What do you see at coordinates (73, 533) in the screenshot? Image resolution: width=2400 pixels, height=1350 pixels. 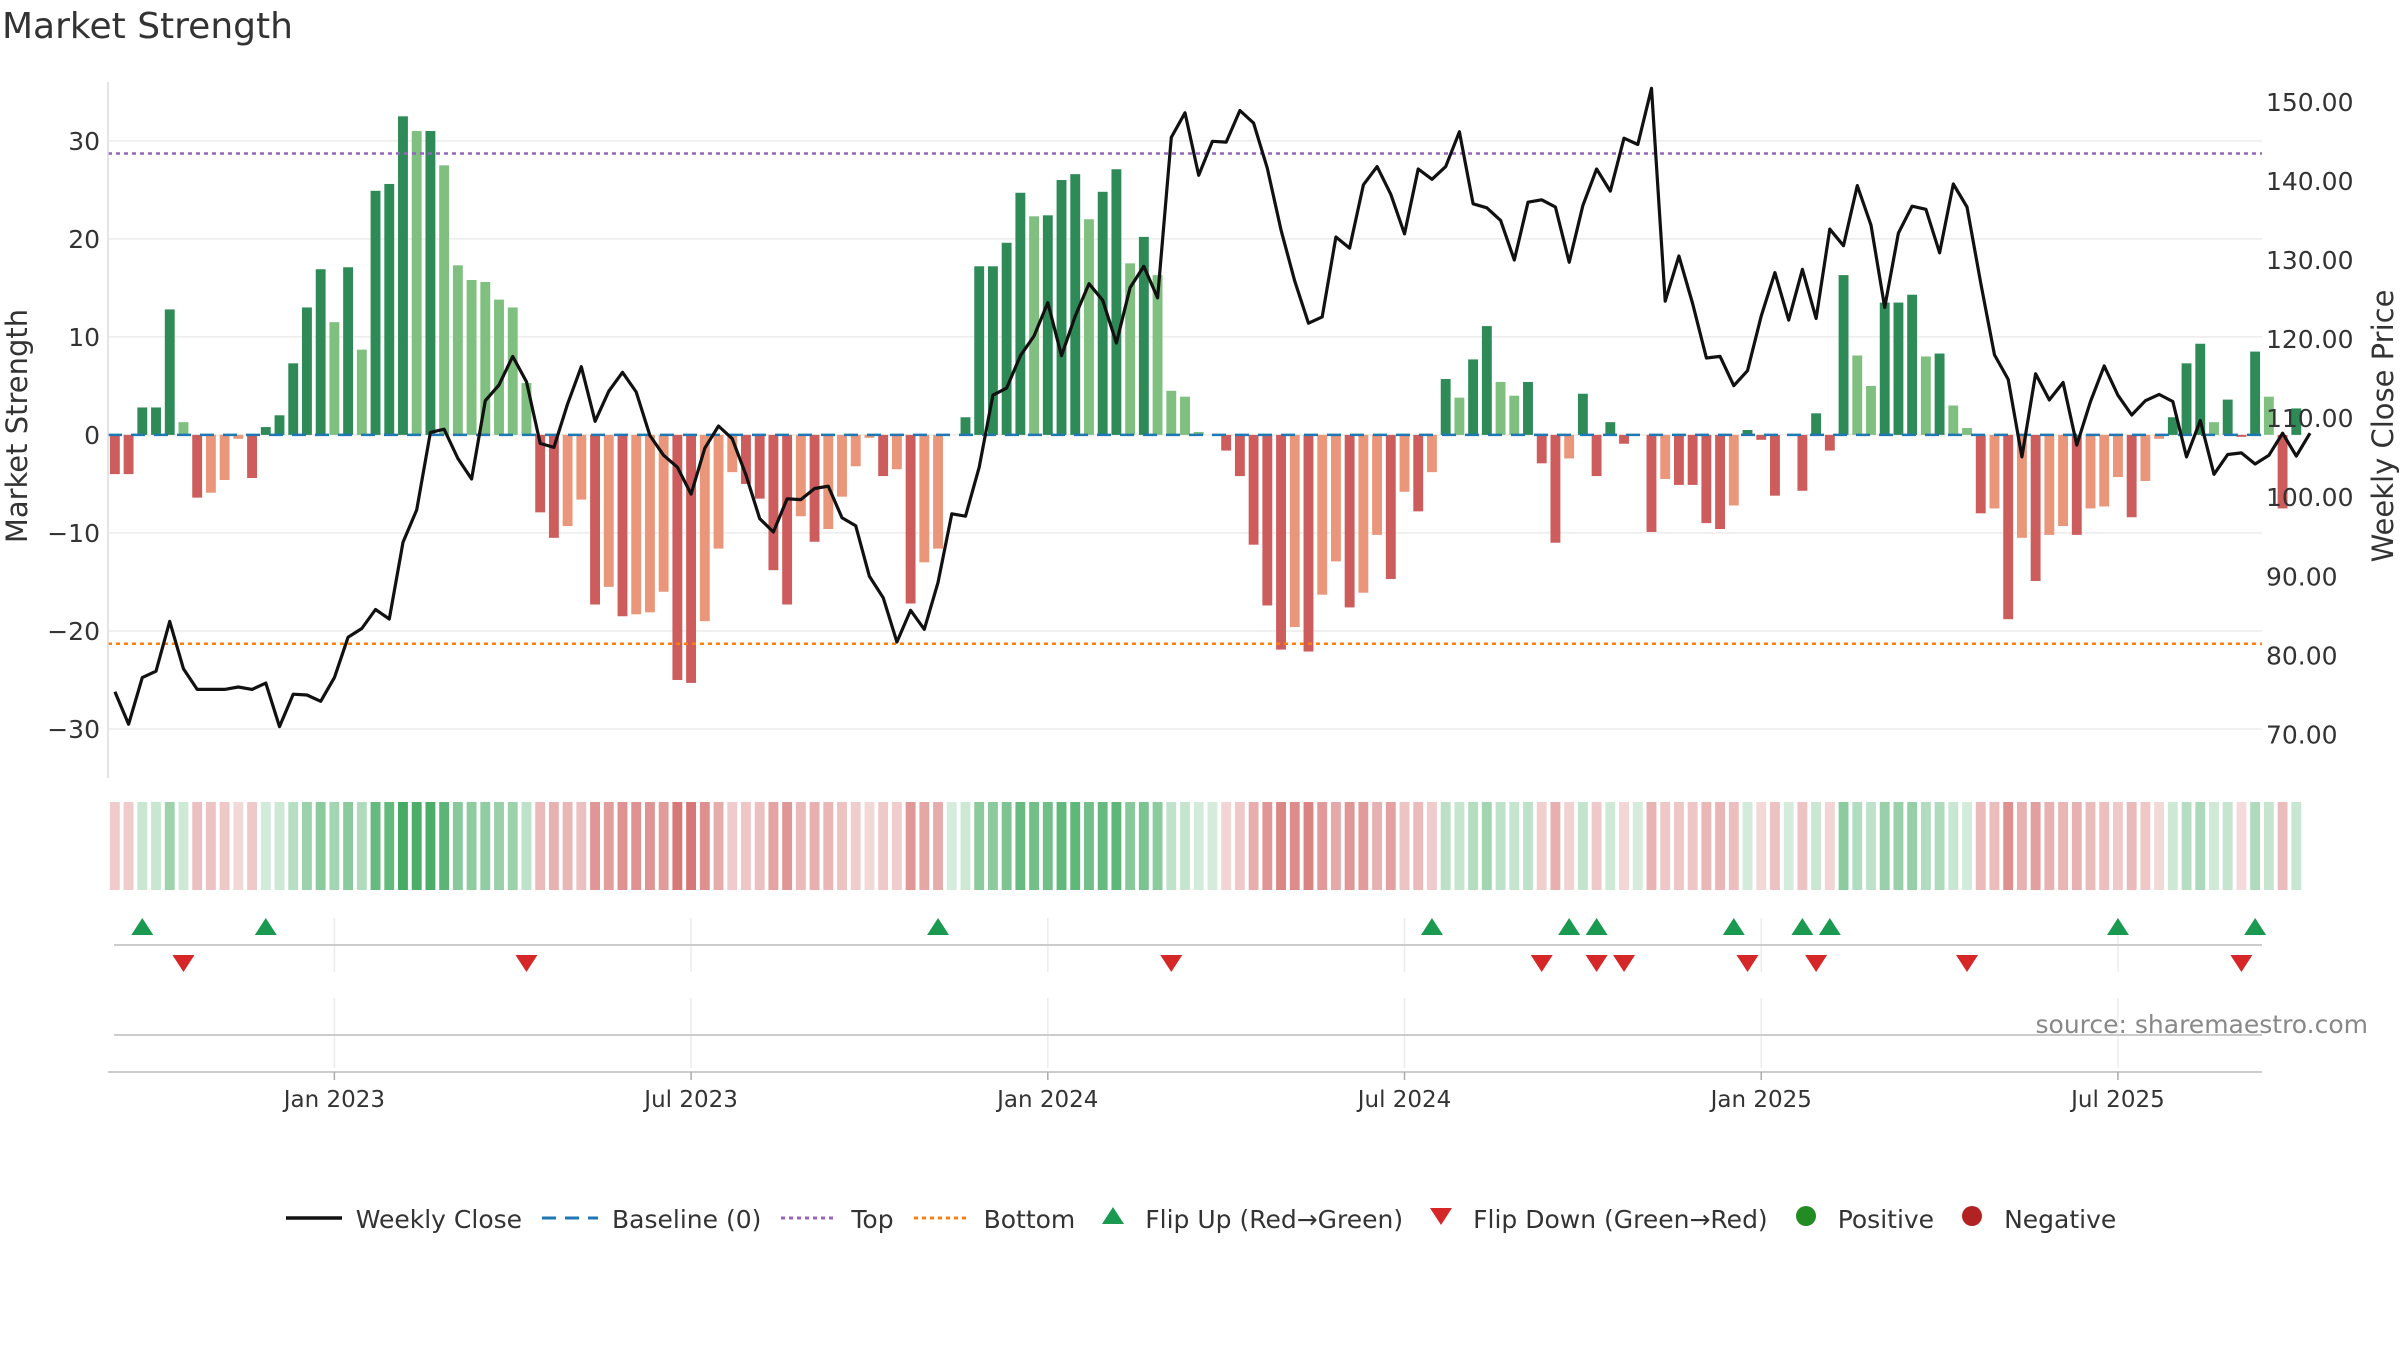 I see `y-tick-label: −10` at bounding box center [73, 533].